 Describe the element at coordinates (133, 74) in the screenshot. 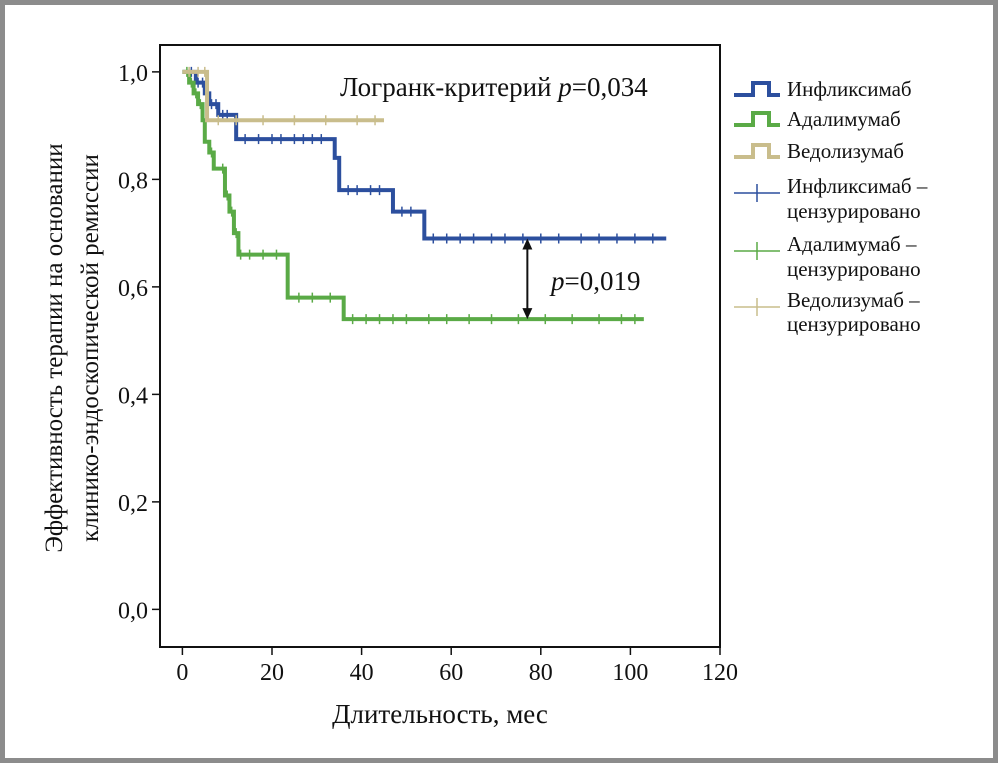

I see `y-tick-label: 1,0` at that location.